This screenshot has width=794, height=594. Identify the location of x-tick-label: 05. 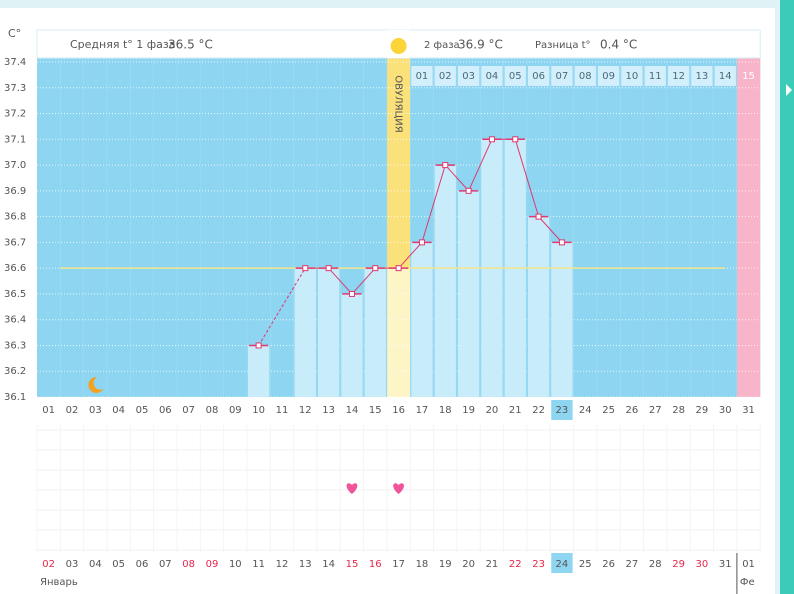
(142, 410).